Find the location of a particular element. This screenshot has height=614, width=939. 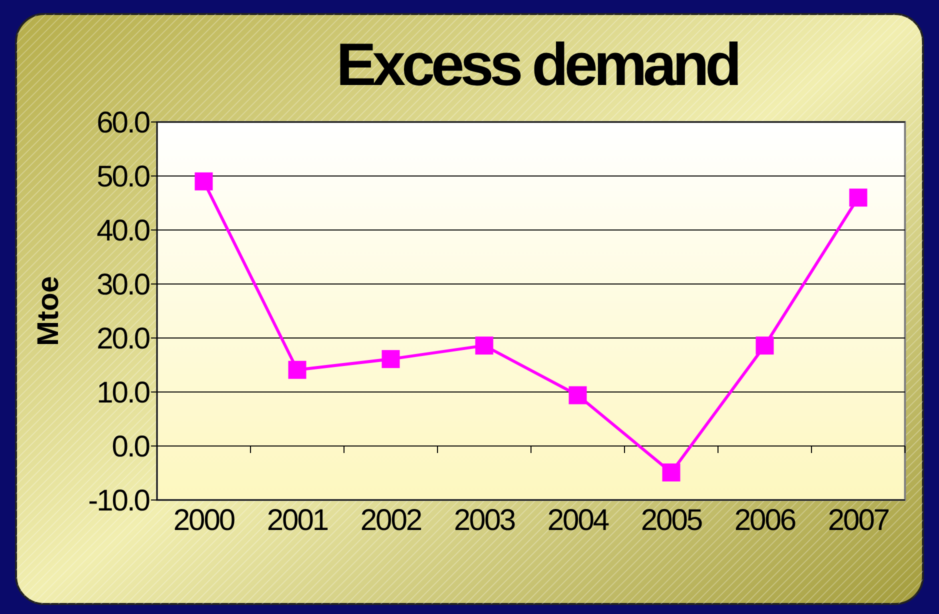

x-tick-label: 2004 is located at coordinates (578, 520).